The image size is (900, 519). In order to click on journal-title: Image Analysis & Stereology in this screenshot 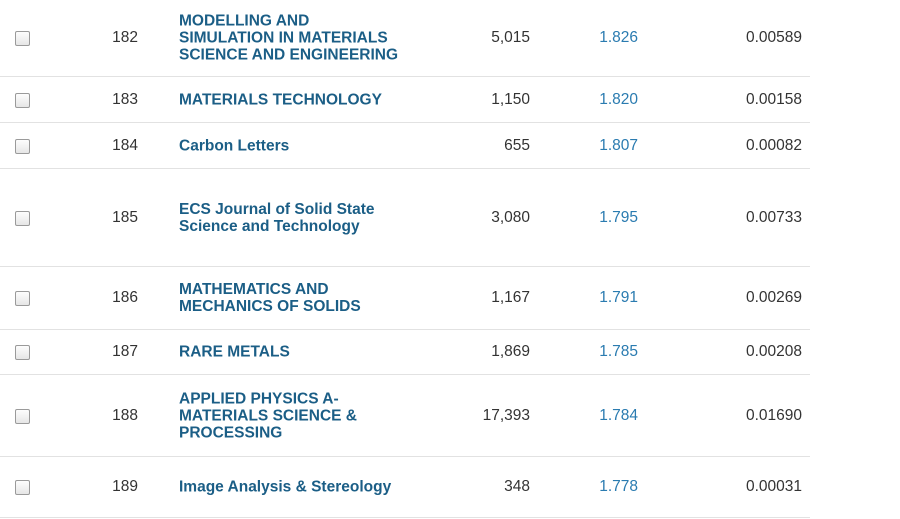, I will do `click(285, 487)`.